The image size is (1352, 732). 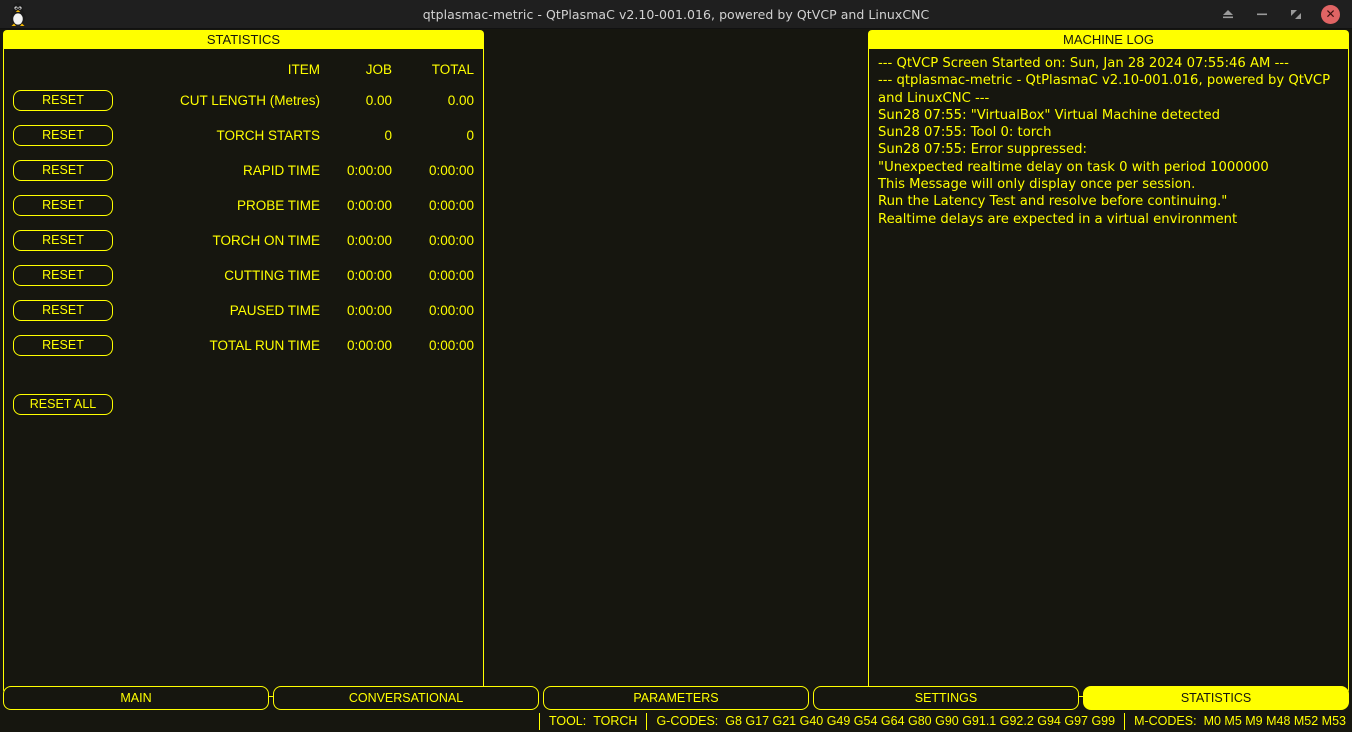 I want to click on tool-label: TOOL:, so click(x=567, y=721).